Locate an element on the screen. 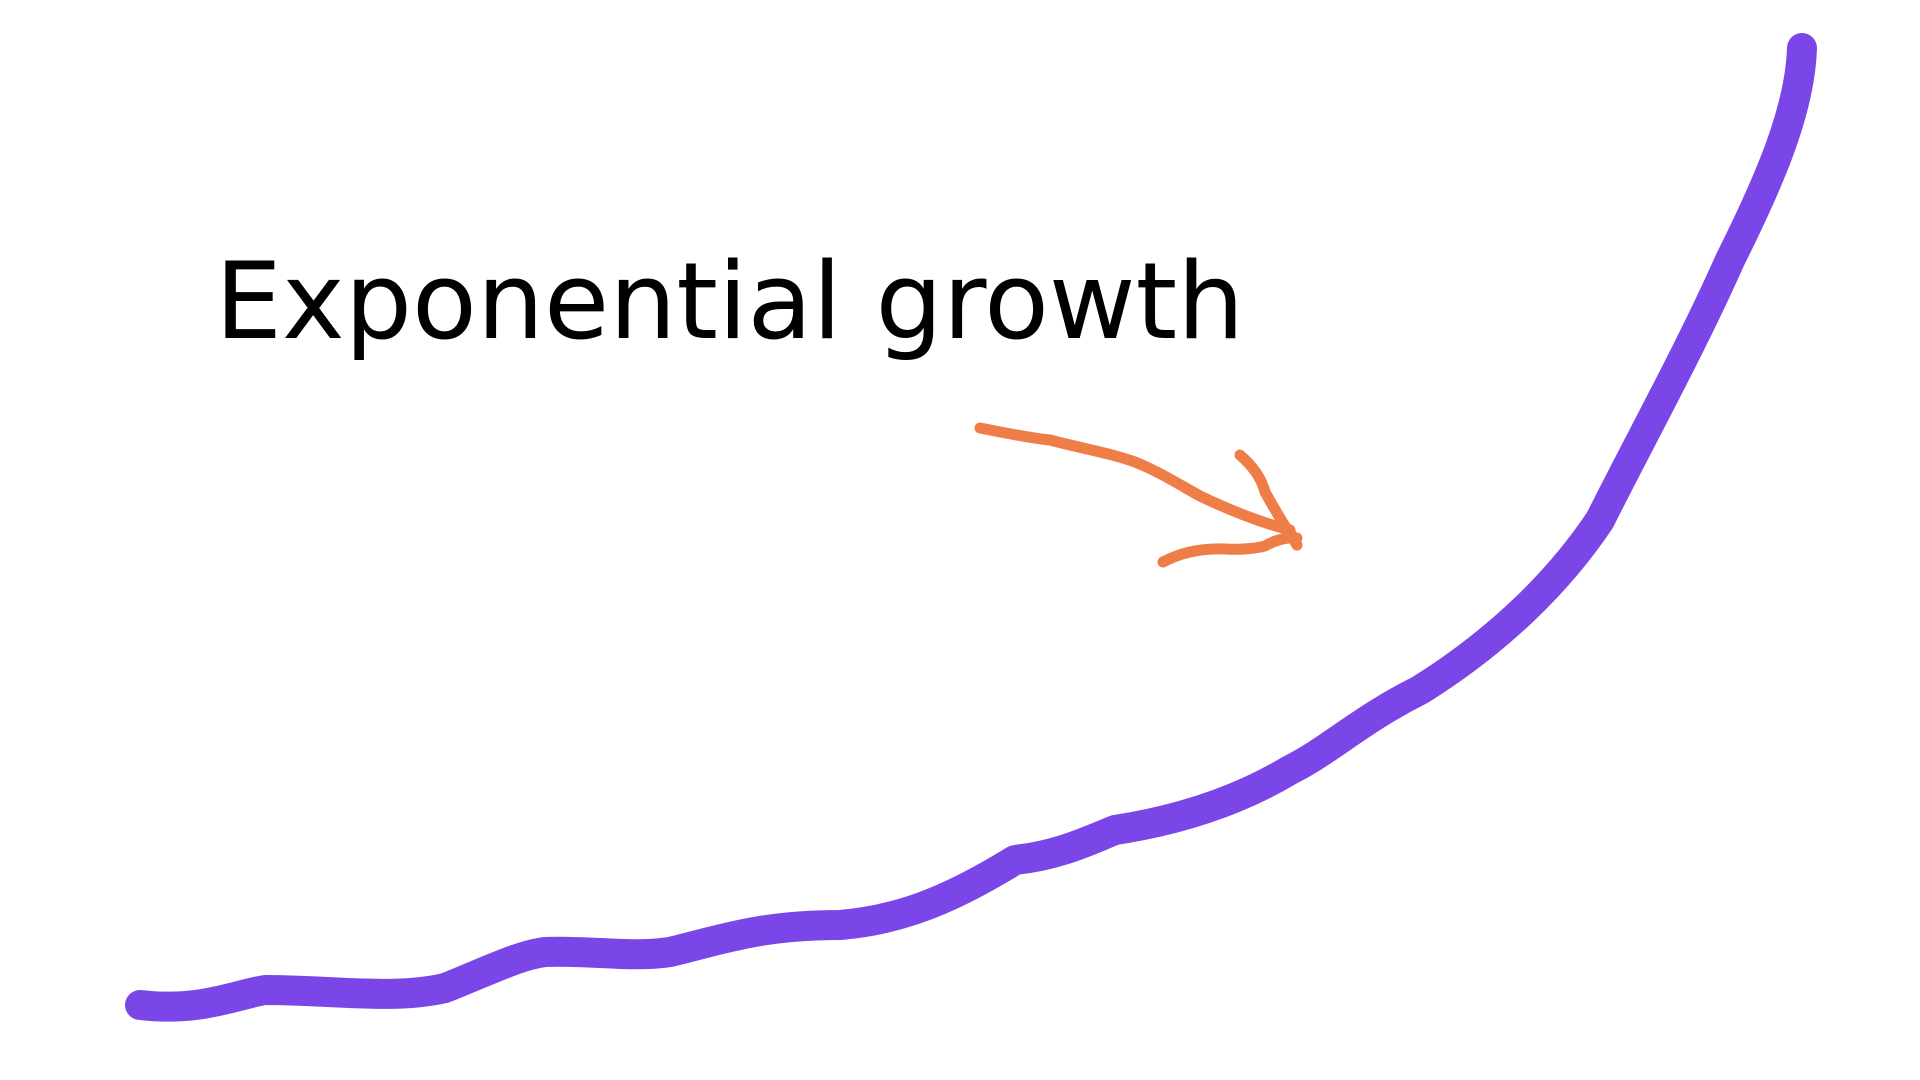 This screenshot has width=1920, height=1080. arrow-icon is located at coordinates (1138, 495).